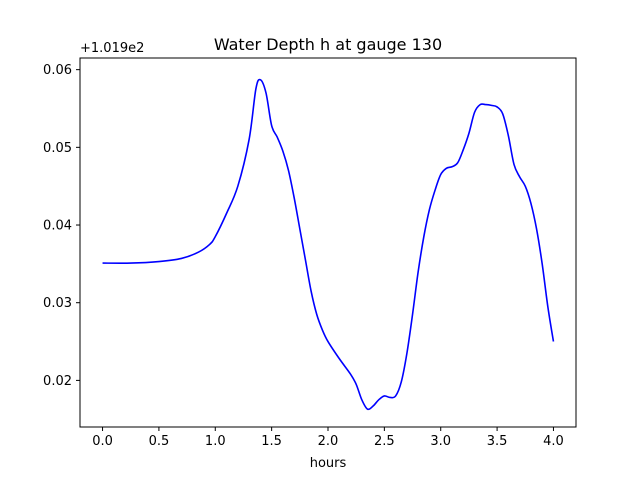 The height and width of the screenshot is (480, 640). I want to click on x-axis: 0.0 0.5 1.0 1.5 2.0 2.5 3.0 3.5 4.0, so click(328, 438).